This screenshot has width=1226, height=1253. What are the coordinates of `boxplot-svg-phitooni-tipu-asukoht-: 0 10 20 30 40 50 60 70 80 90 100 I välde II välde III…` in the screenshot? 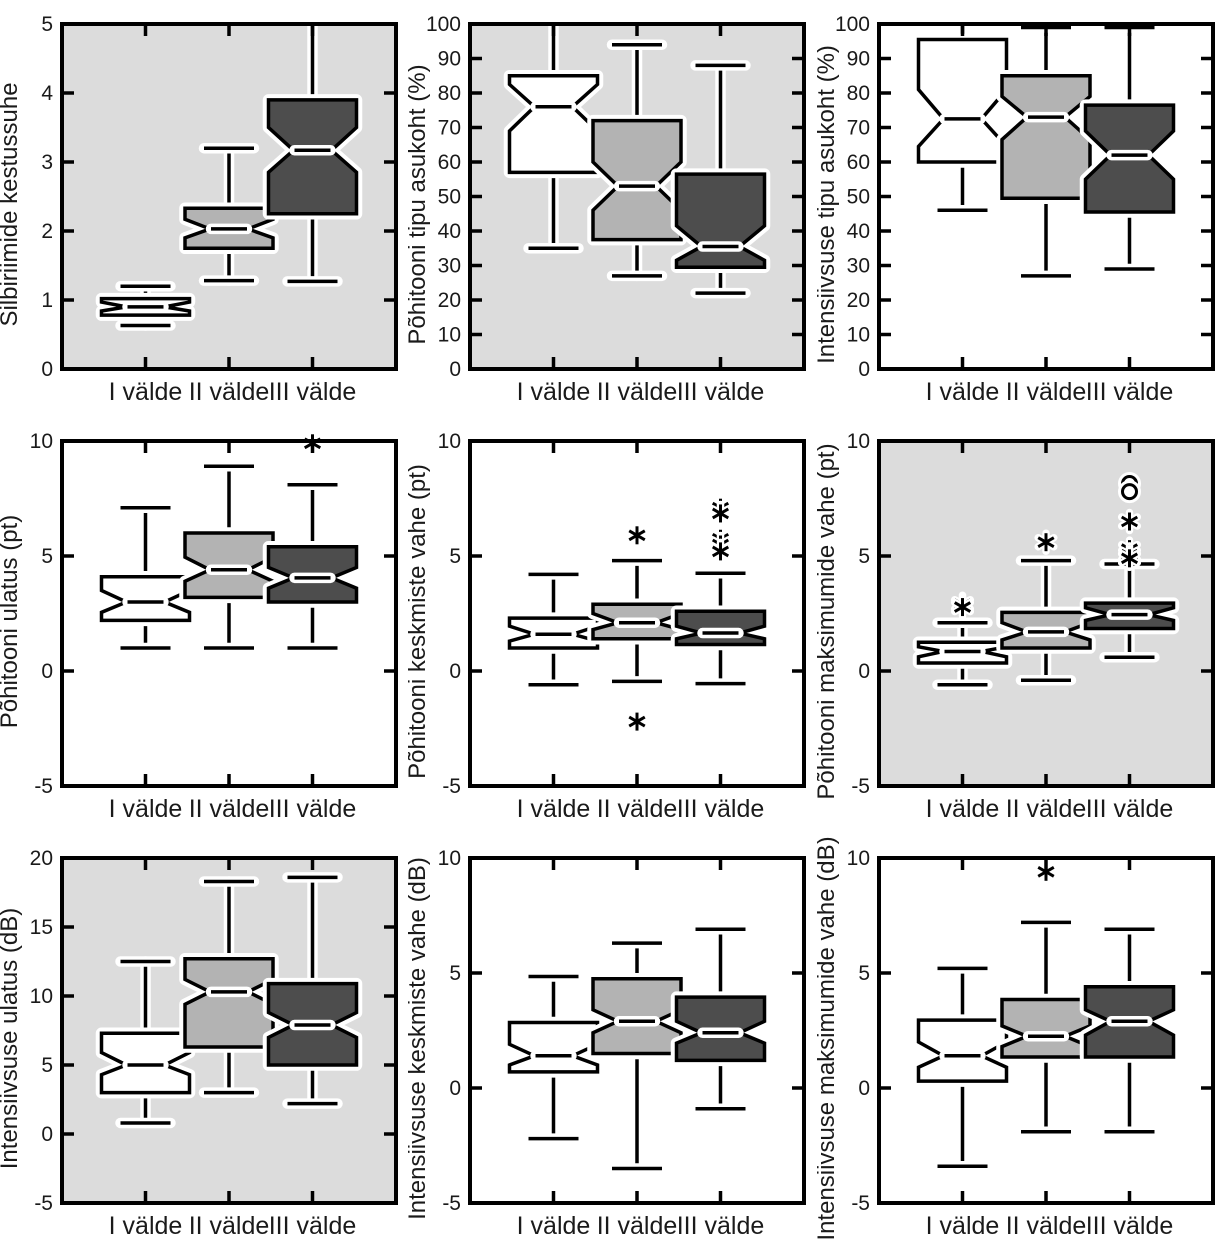 It's located at (607, 209).